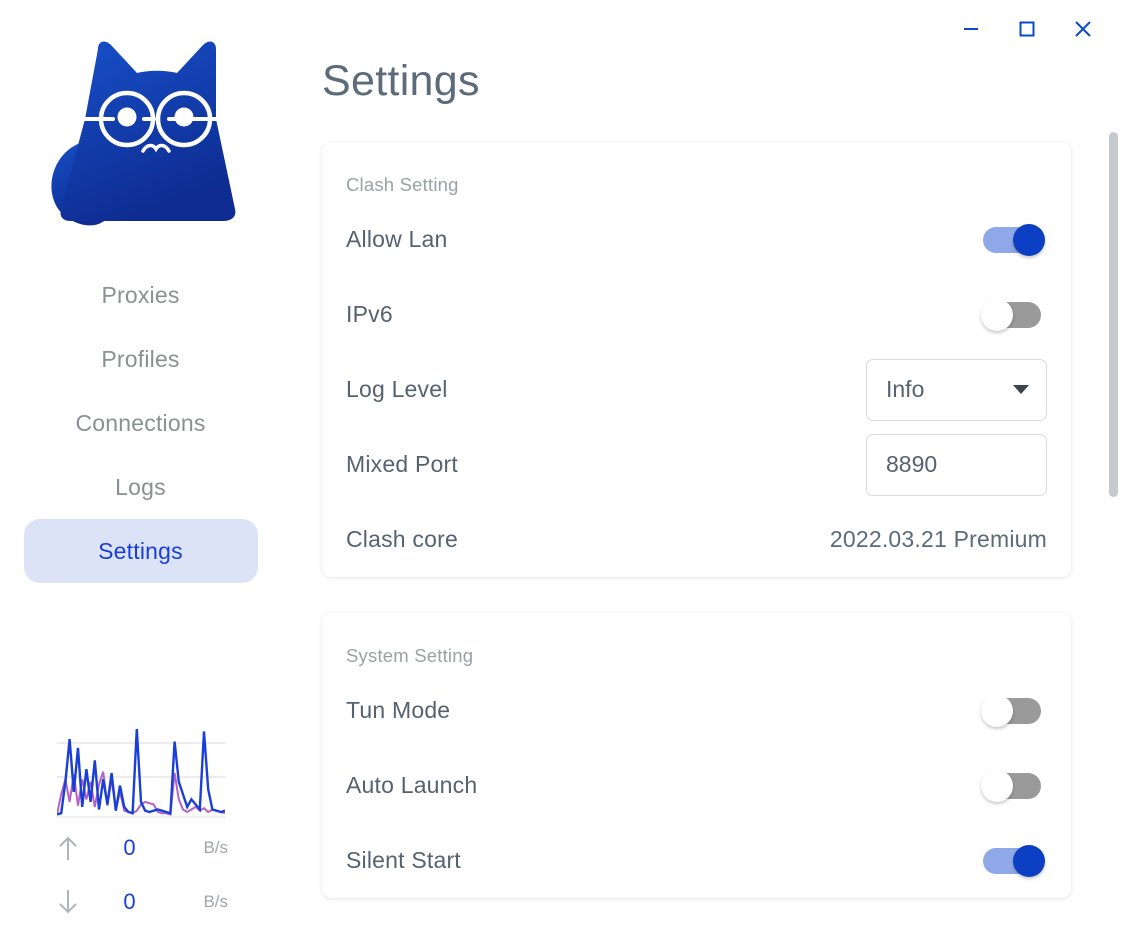  Describe the element at coordinates (696, 860) in the screenshot. I see `setting-row-silent-start: Silent Start` at that location.